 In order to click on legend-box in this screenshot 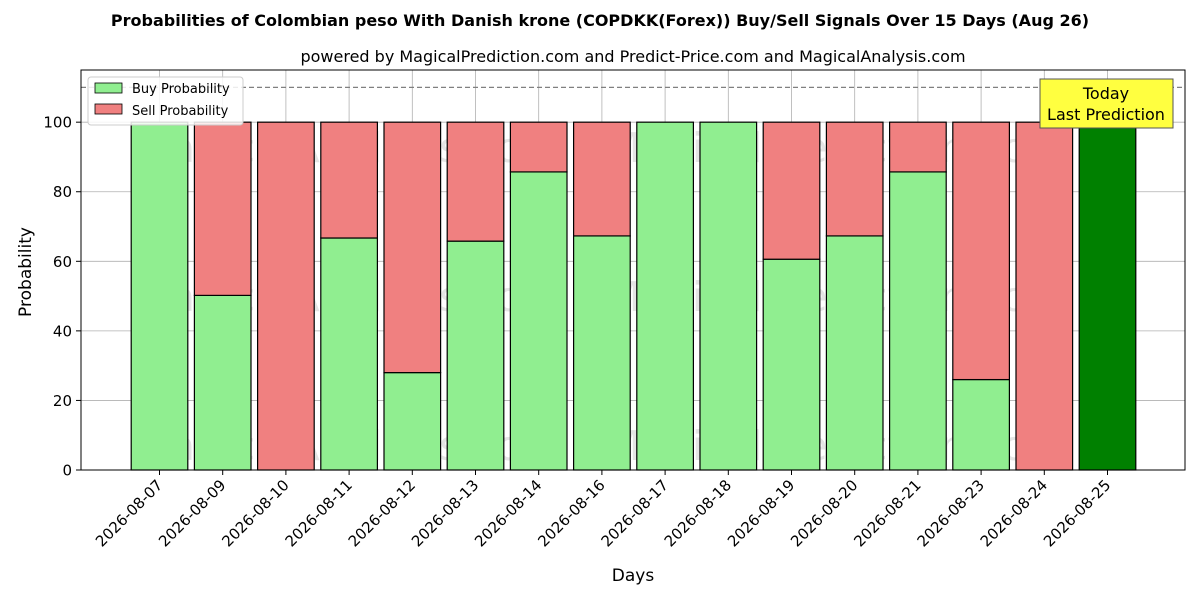, I will do `click(165, 101)`.